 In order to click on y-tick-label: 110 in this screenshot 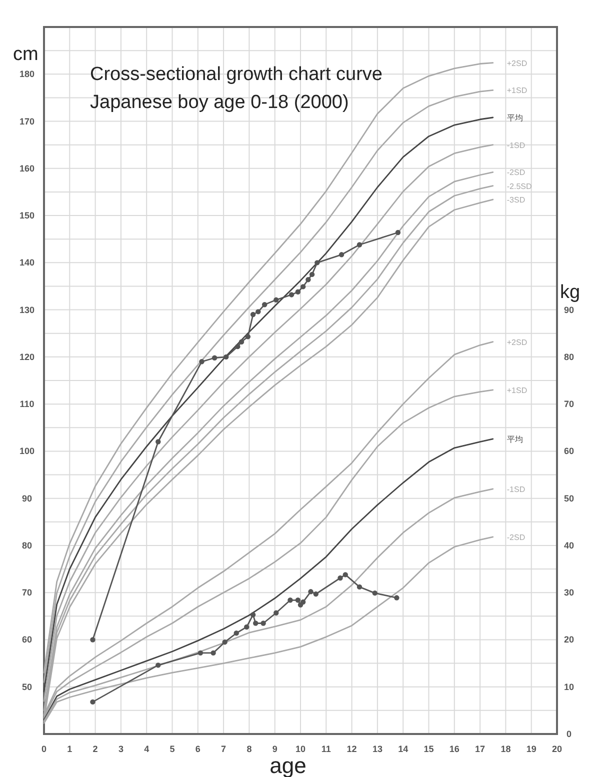, I will do `click(27, 404)`.